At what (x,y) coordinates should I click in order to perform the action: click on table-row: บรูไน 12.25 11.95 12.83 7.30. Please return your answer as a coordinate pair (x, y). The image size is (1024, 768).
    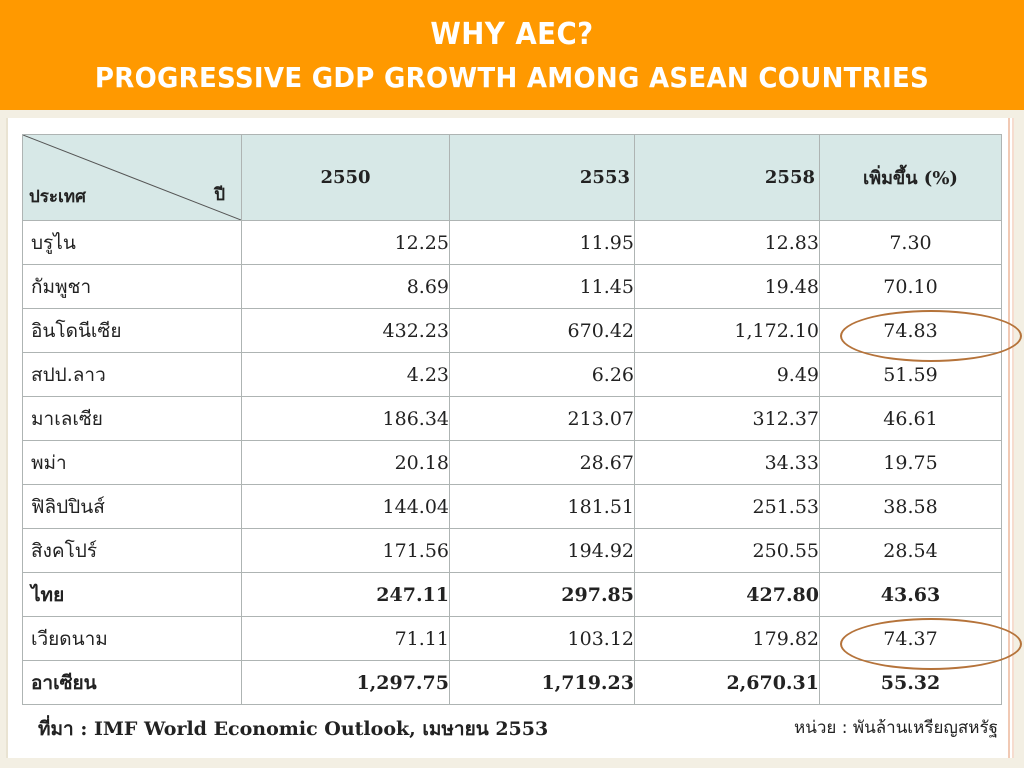
    Looking at the image, I should click on (512, 242).